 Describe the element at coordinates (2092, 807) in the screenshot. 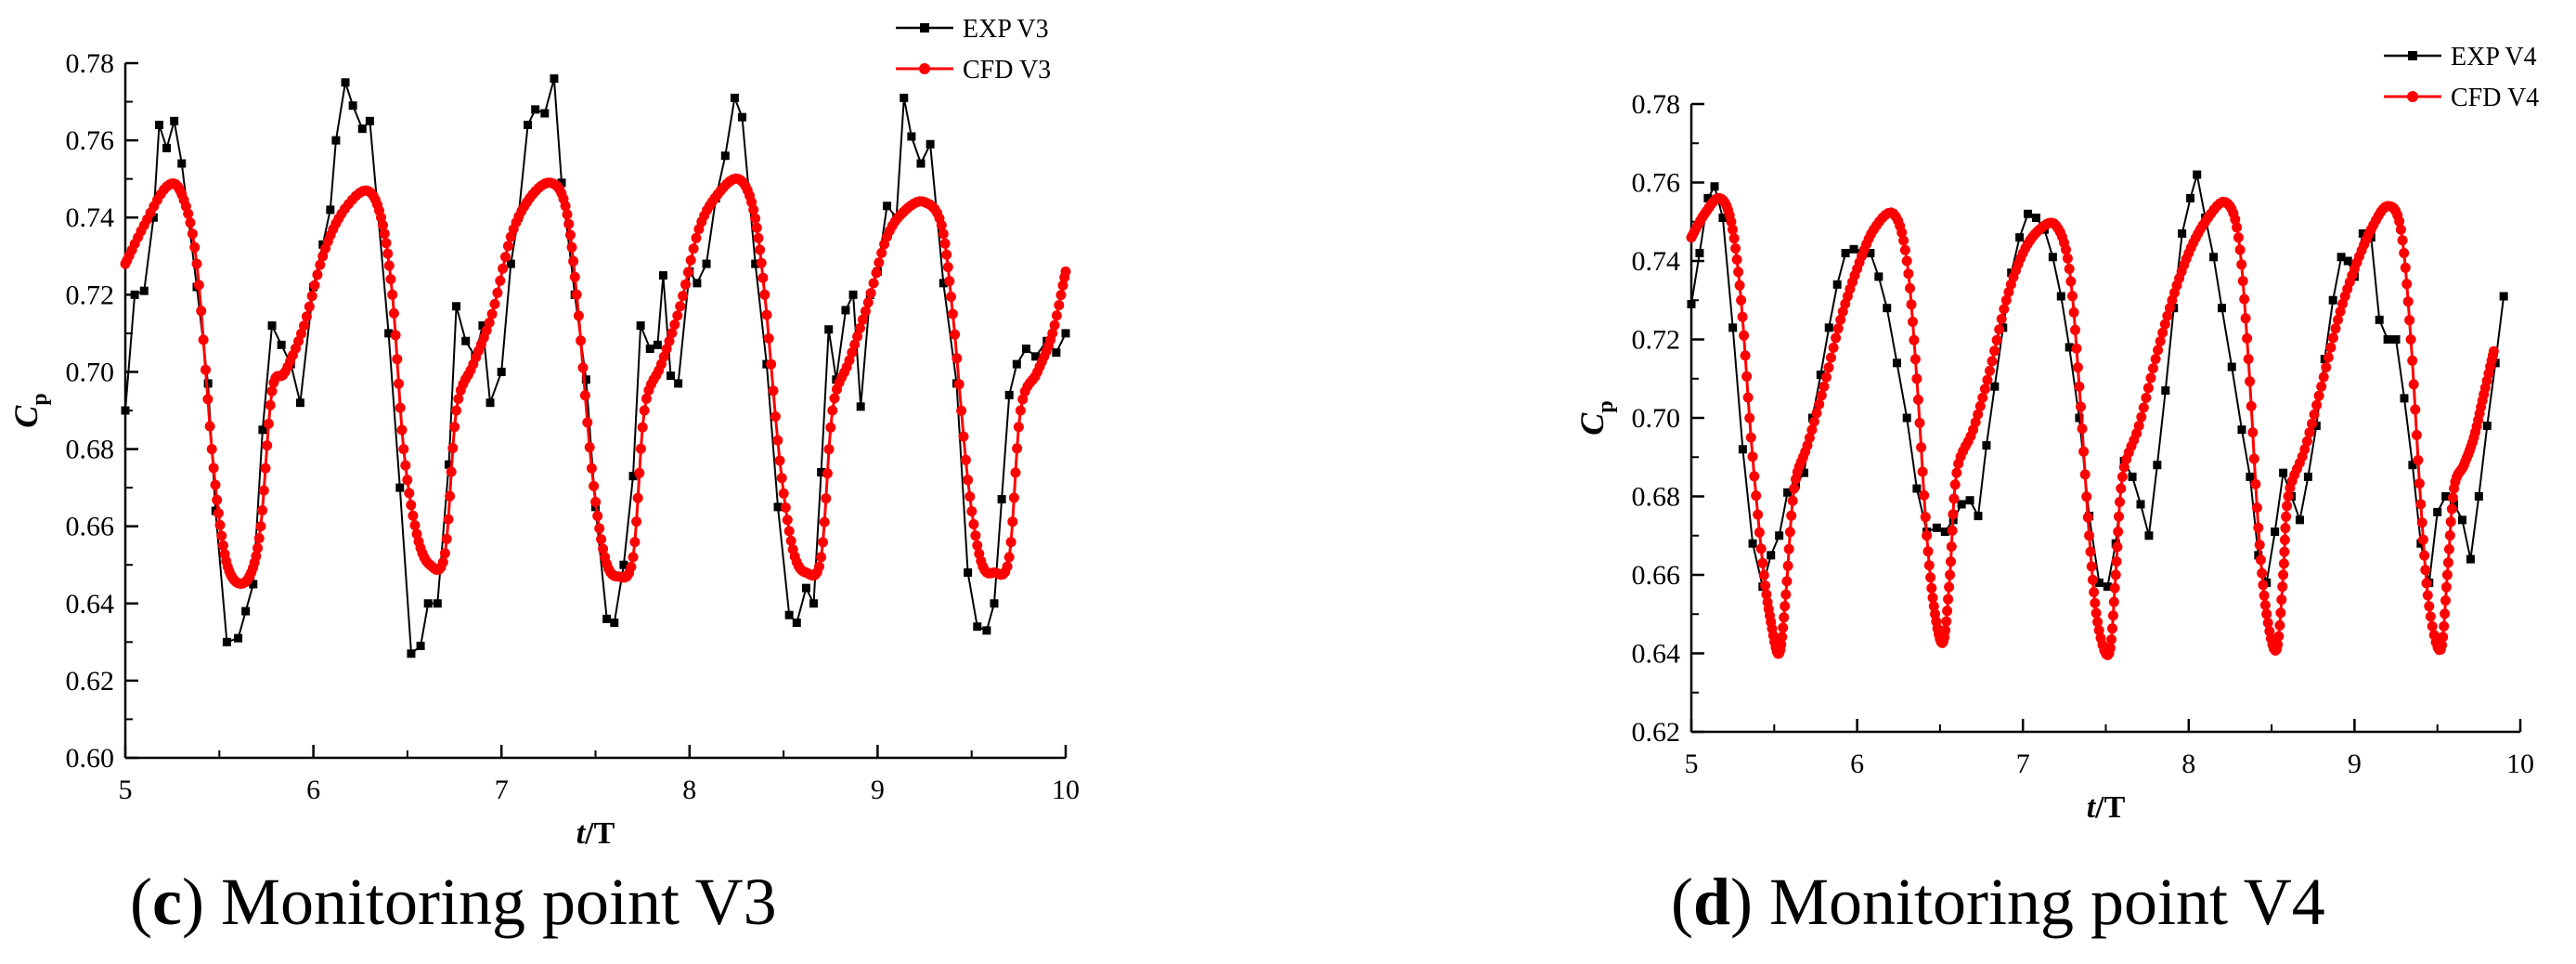

I see `v4-x-axis-label-italic: t` at that location.